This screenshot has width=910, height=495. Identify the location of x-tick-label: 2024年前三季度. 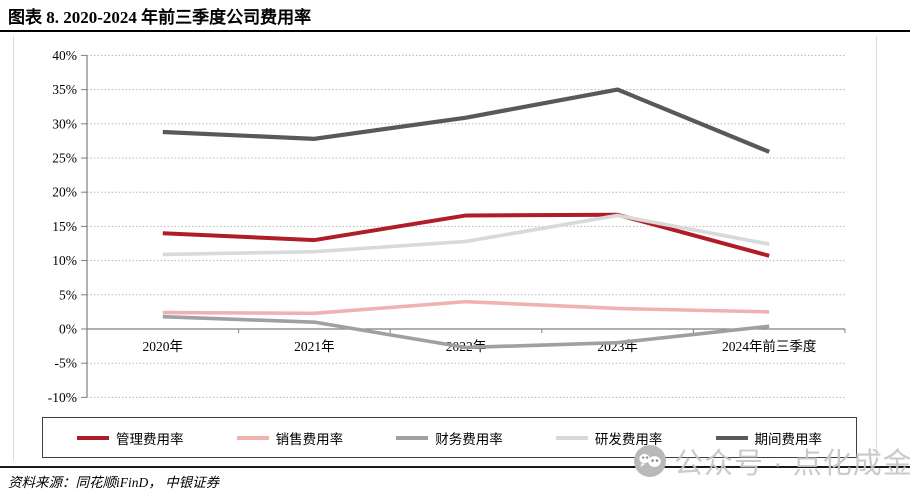
(769, 346).